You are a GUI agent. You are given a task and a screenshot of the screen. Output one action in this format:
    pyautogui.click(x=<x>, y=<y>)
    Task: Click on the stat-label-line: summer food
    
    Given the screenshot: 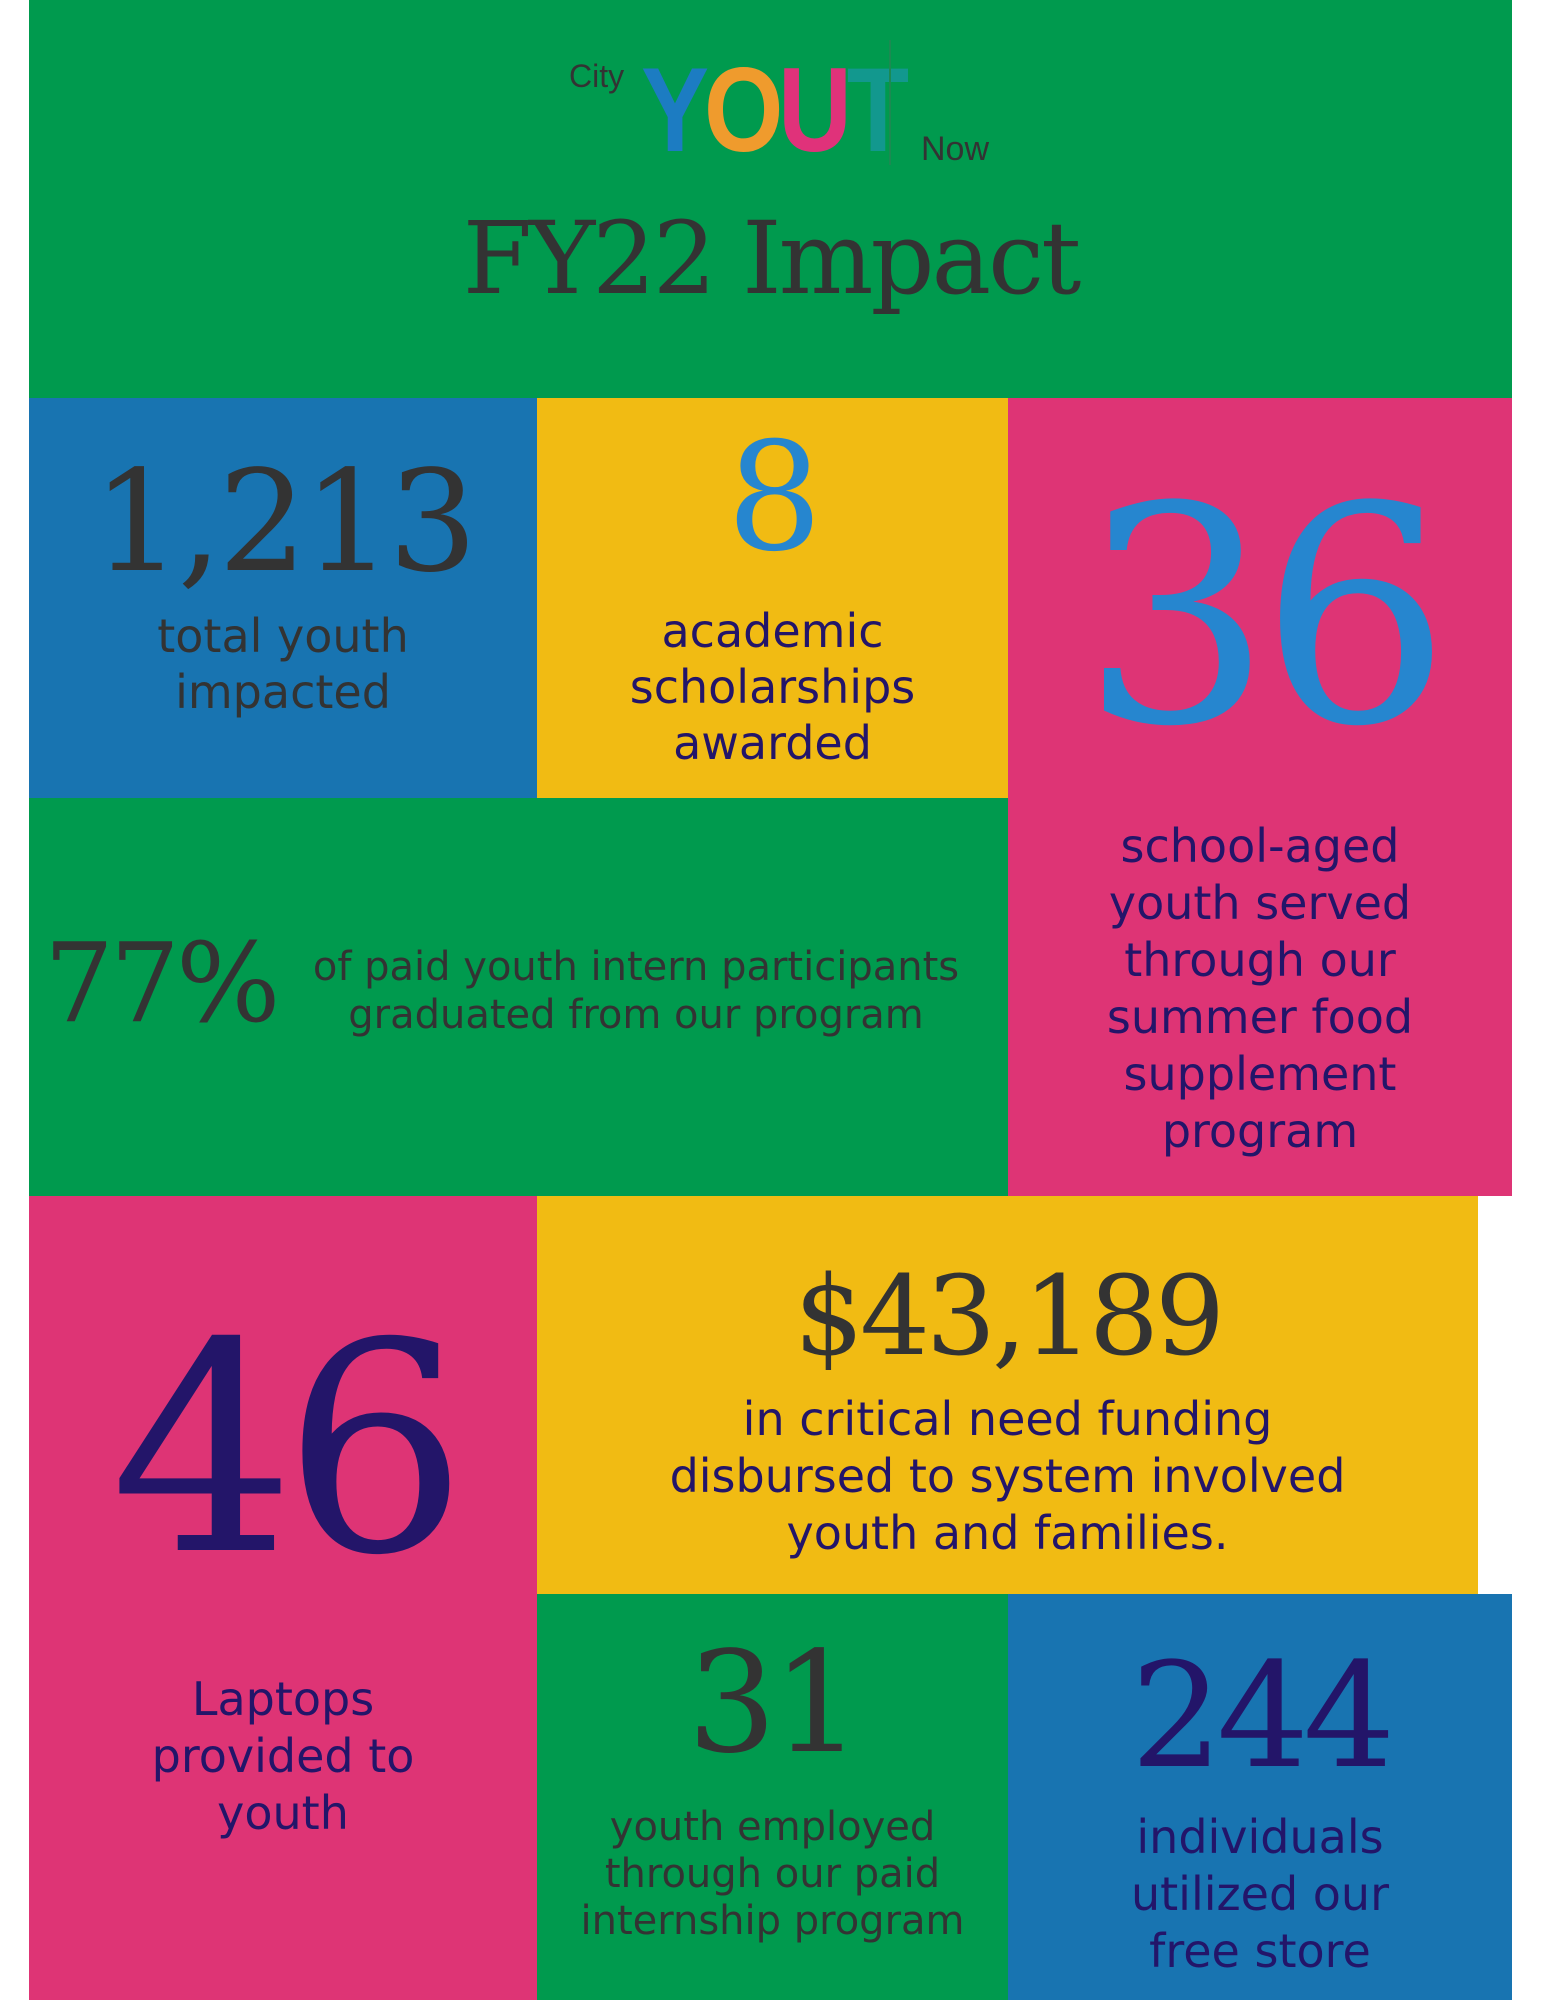 What is the action you would take?
    pyautogui.click(x=1260, y=1017)
    